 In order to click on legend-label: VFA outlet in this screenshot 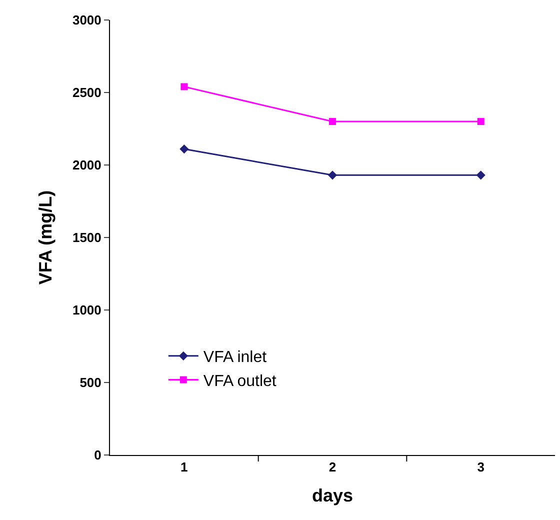, I will do `click(240, 381)`.